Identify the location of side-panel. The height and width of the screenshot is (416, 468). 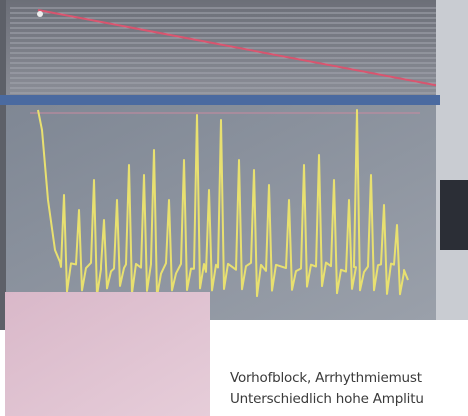
(452, 165).